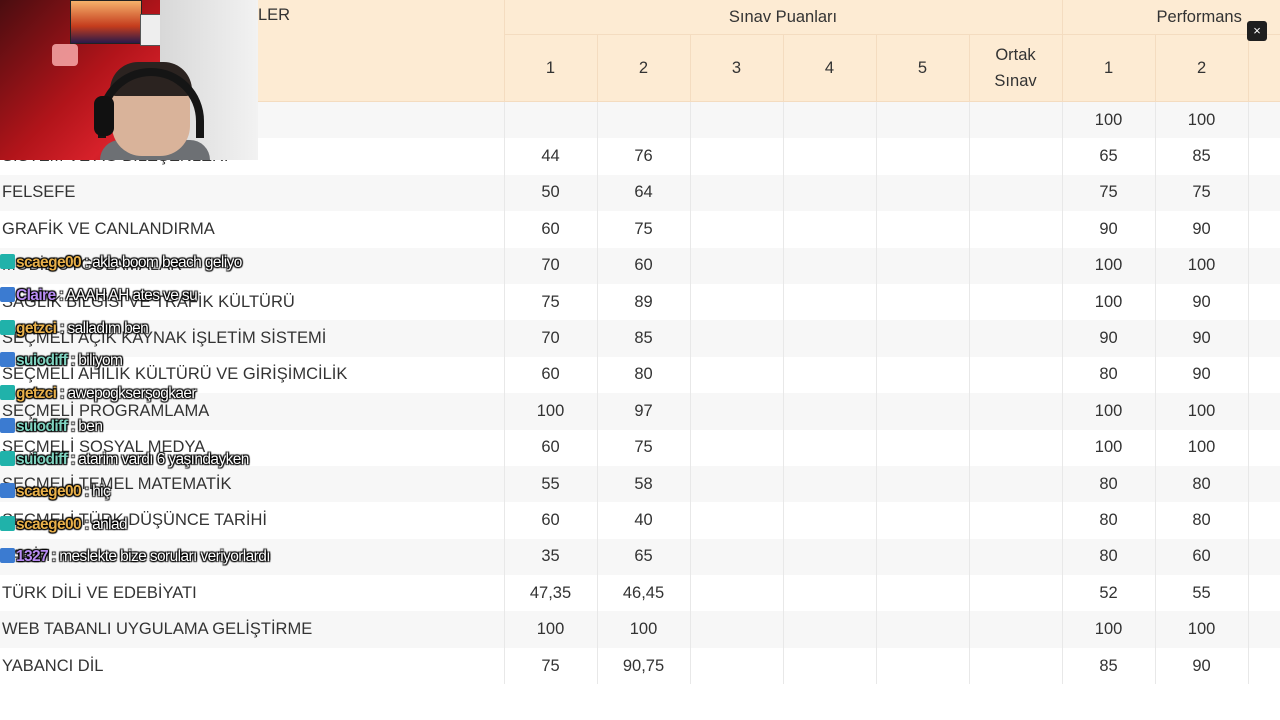 Image resolution: width=1280 pixels, height=720 pixels. I want to click on exam2-cell: 89, so click(644, 302).